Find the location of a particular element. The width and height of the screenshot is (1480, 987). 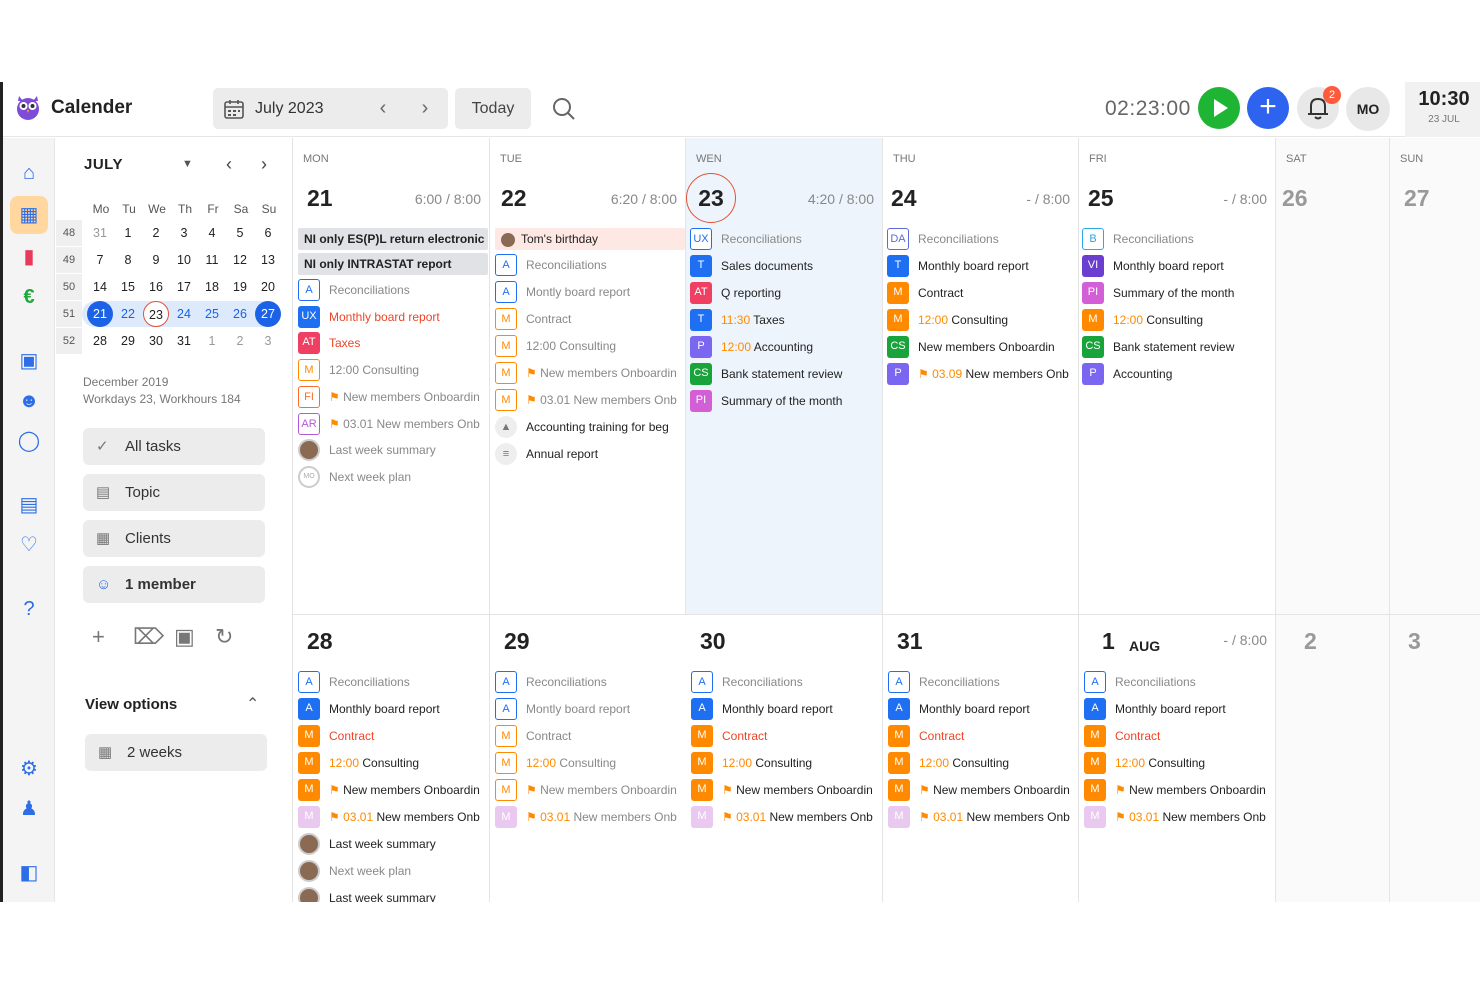

day-number: 2 is located at coordinates (1310, 641).